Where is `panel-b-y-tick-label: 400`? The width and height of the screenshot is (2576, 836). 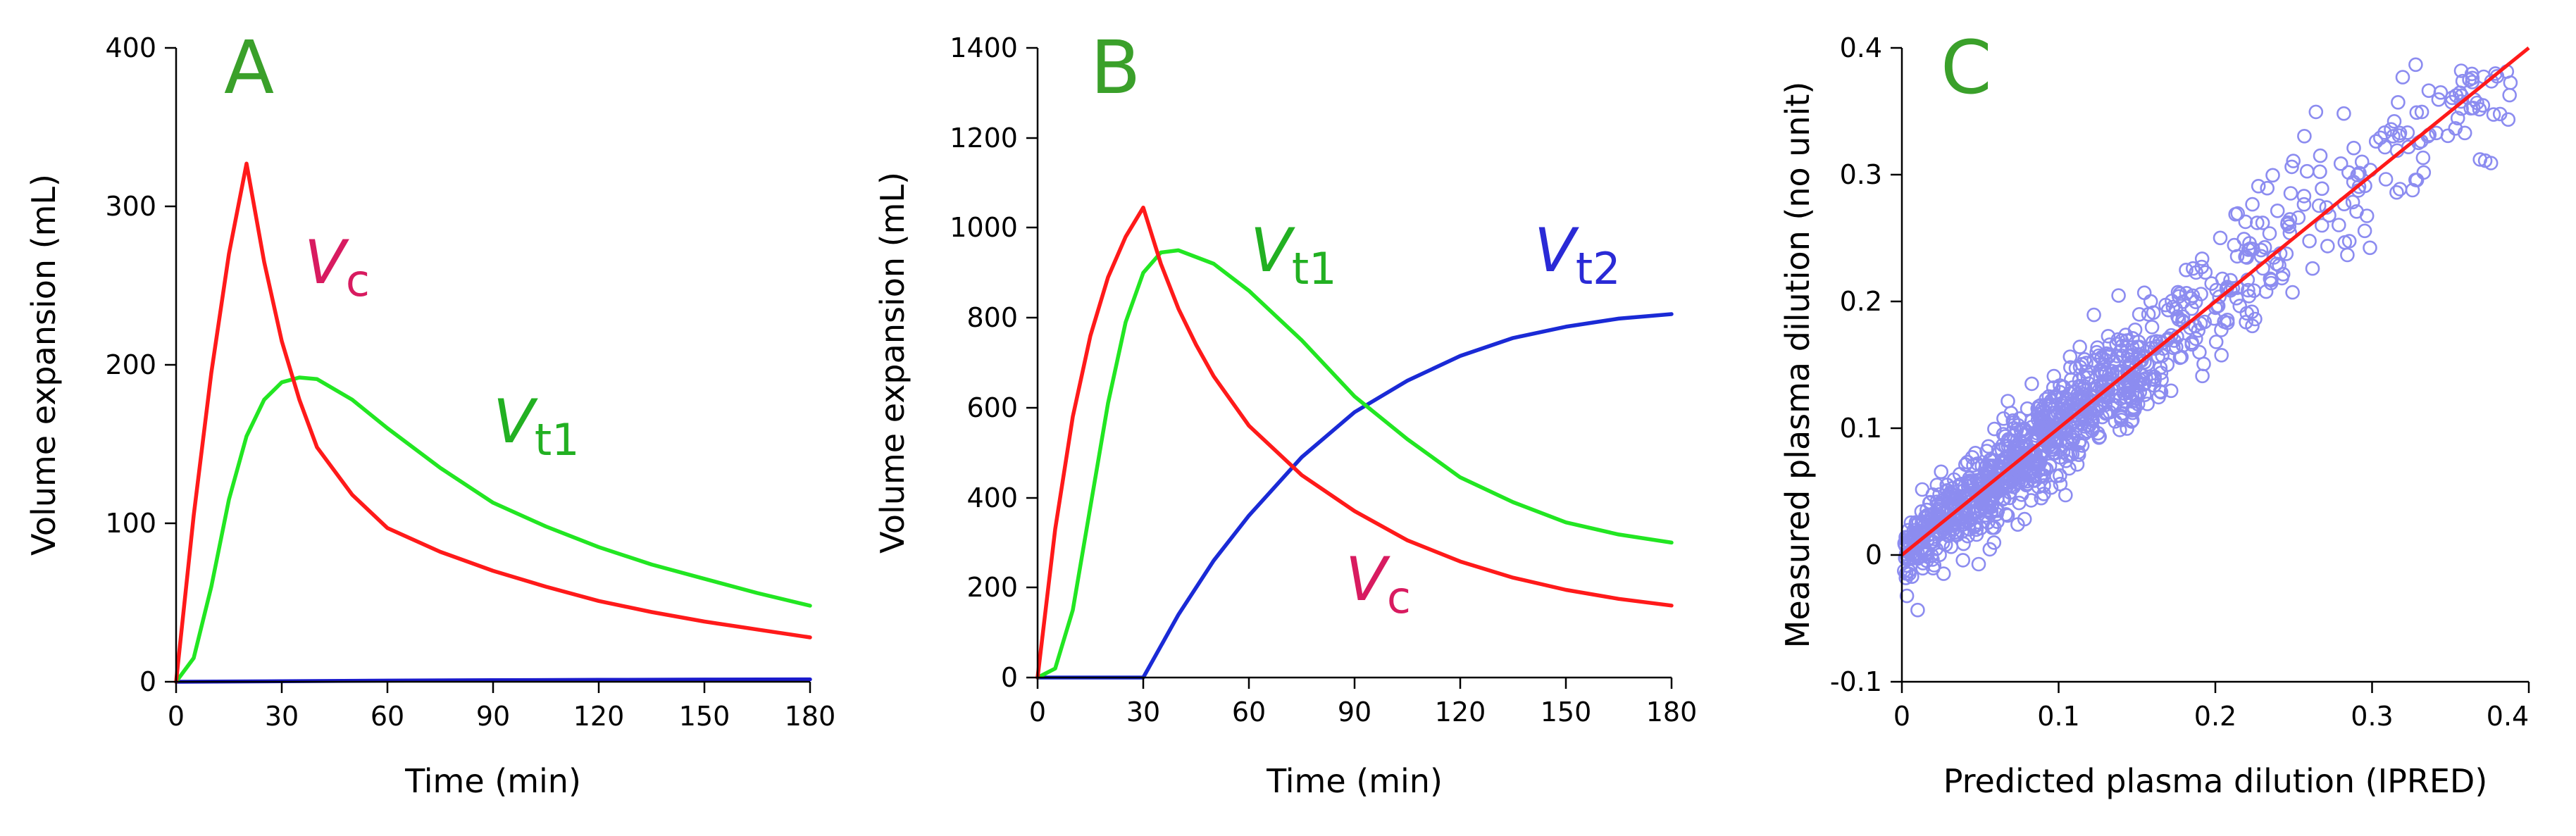
panel-b-y-tick-label: 400 is located at coordinates (992, 497).